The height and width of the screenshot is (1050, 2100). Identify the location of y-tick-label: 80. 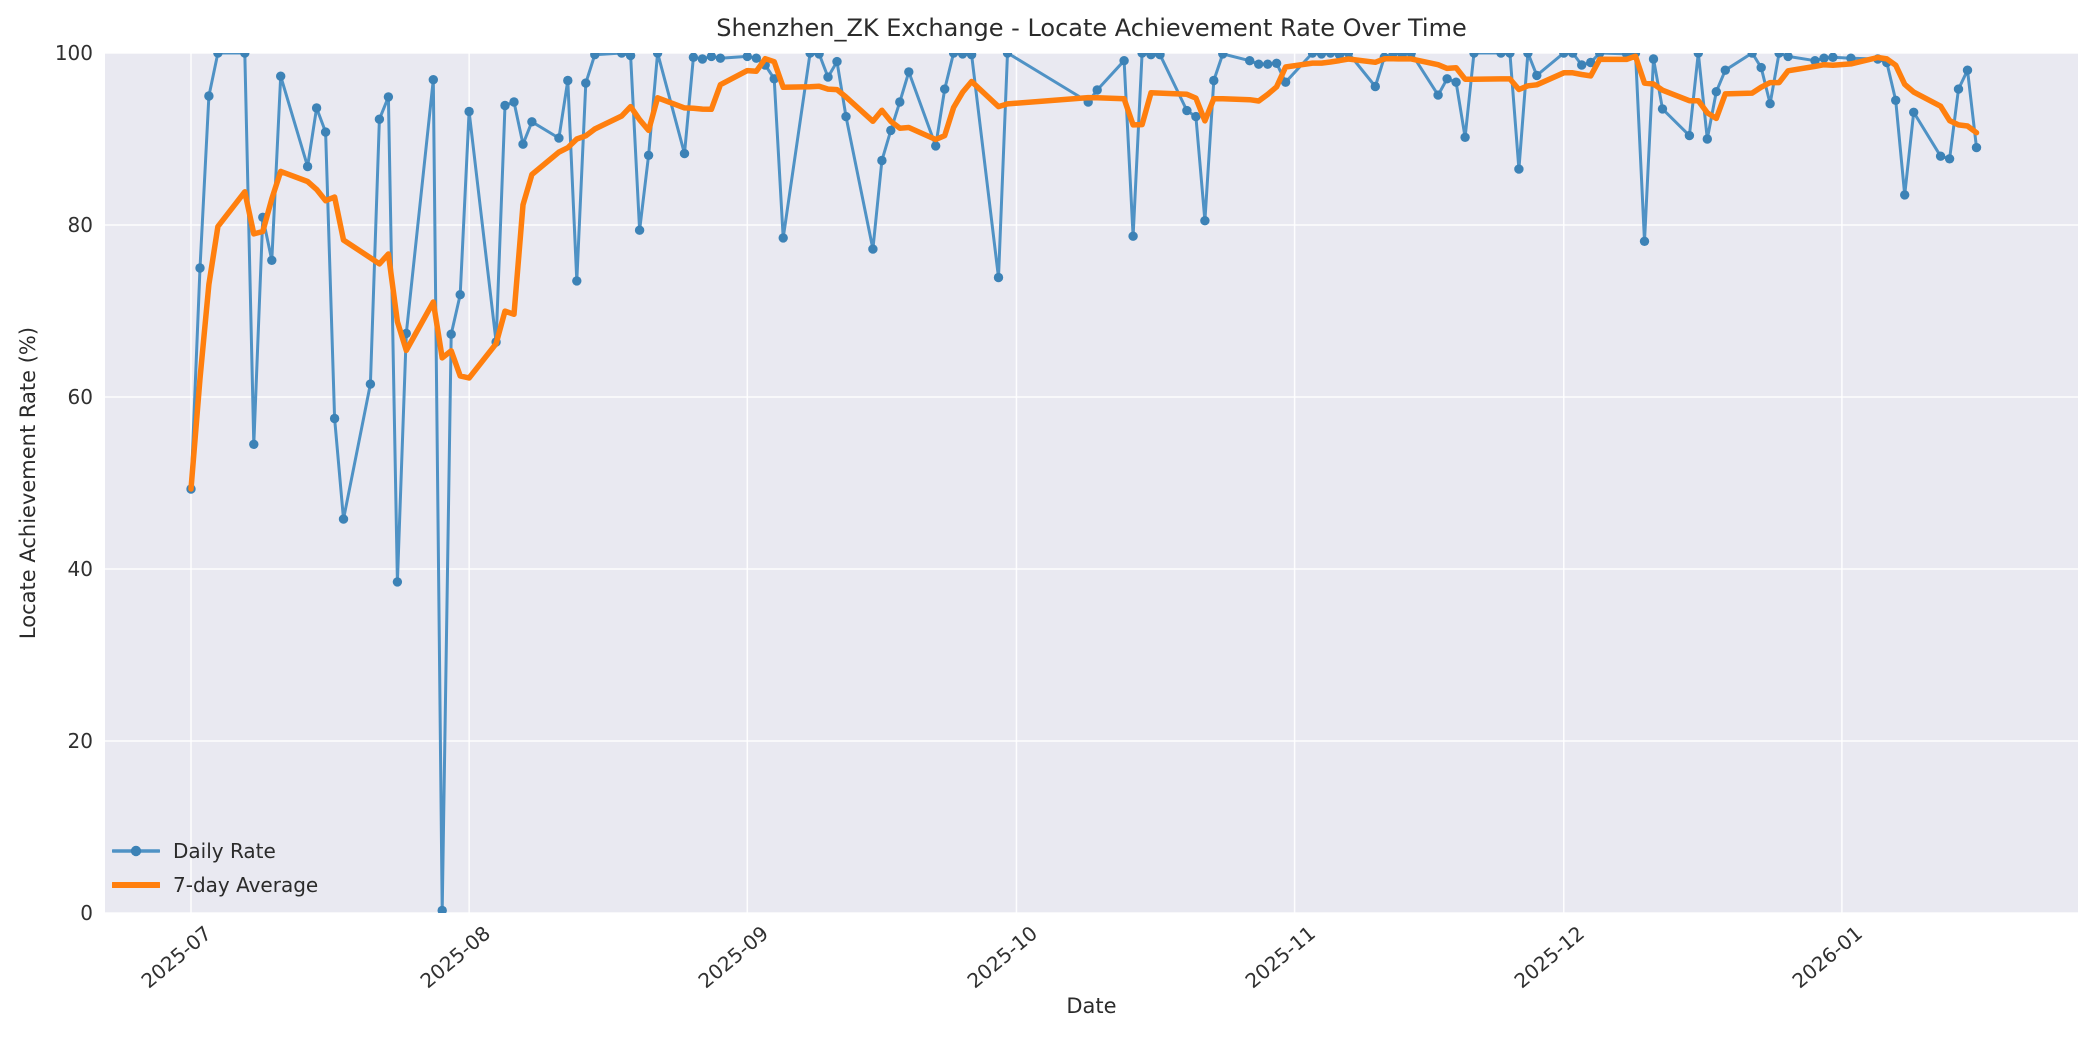
(80, 225).